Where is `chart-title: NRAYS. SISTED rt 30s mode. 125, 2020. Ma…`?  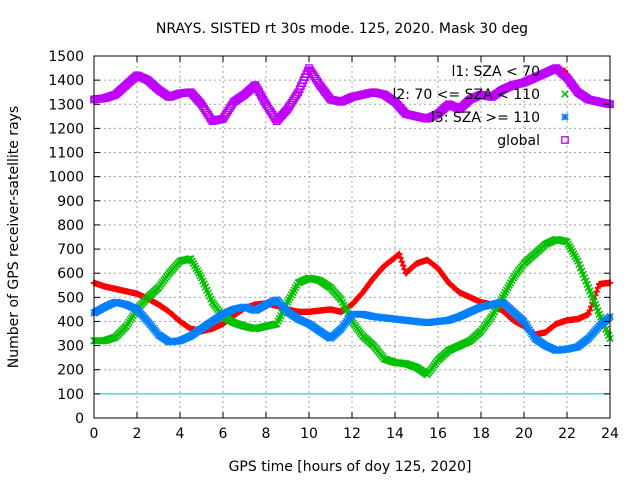
chart-title: NRAYS. SISTED rt 30s mode. 125, 2020. Ma… is located at coordinates (342, 29).